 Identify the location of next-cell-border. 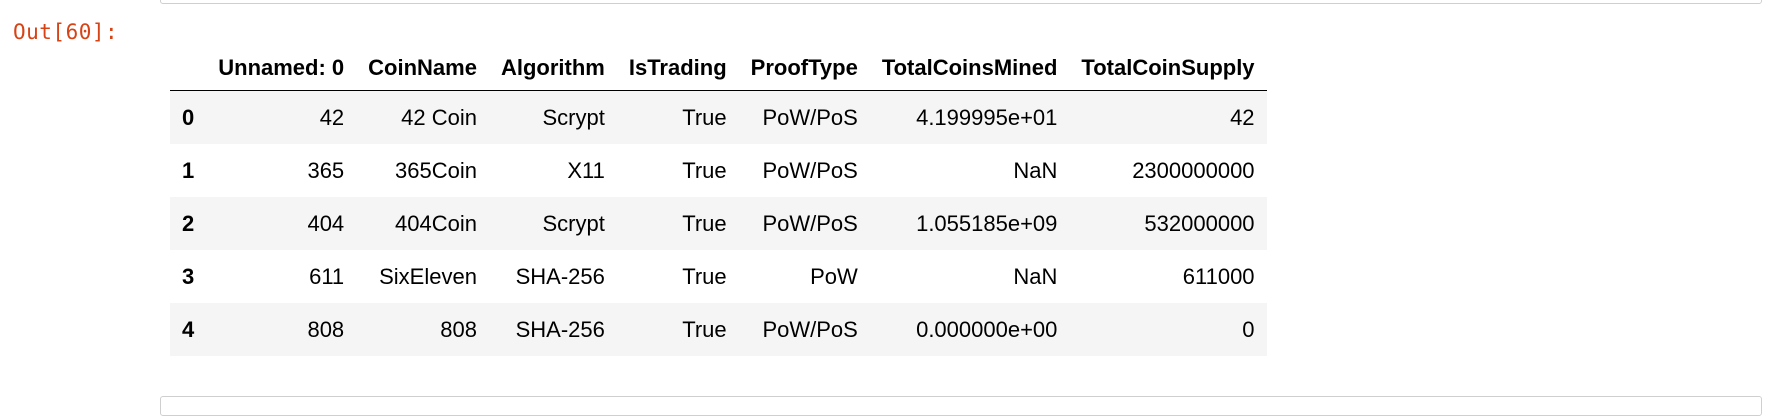
(961, 406).